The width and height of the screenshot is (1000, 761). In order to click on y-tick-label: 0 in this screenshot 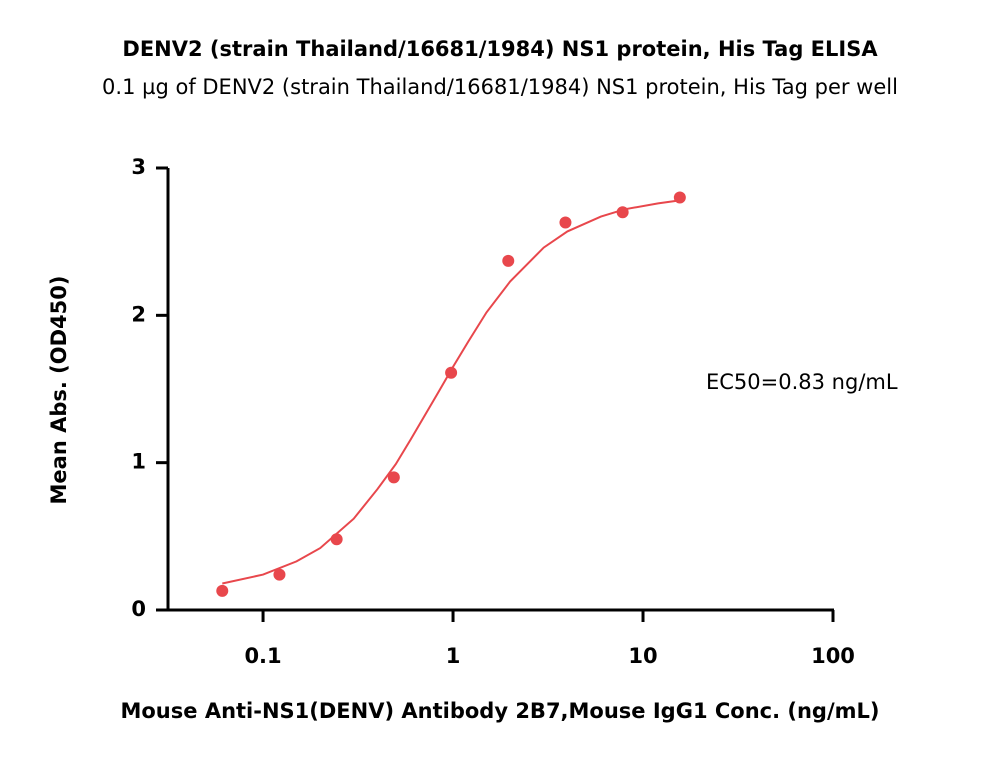, I will do `click(138, 609)`.